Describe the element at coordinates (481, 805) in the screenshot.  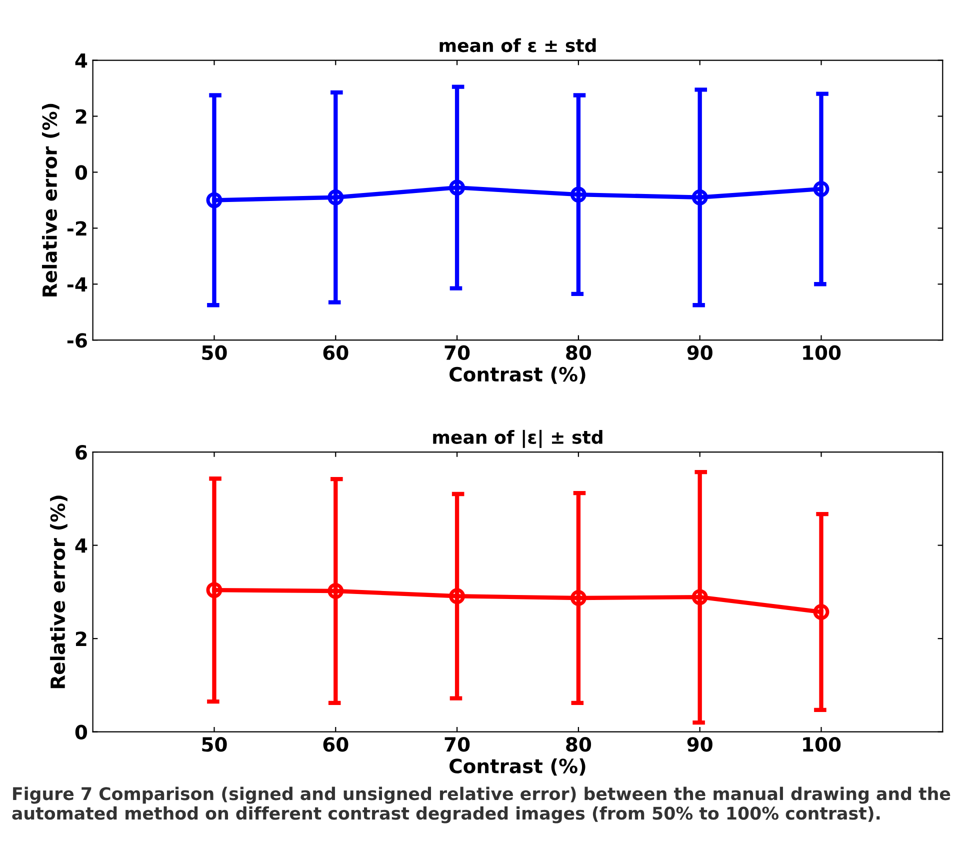
I see `caption: Figure 7 Comparison (signed and unsigned relative error) between the manual drawing and the automated method on different contrast degraded images (from 50% to 100% contrast).` at that location.